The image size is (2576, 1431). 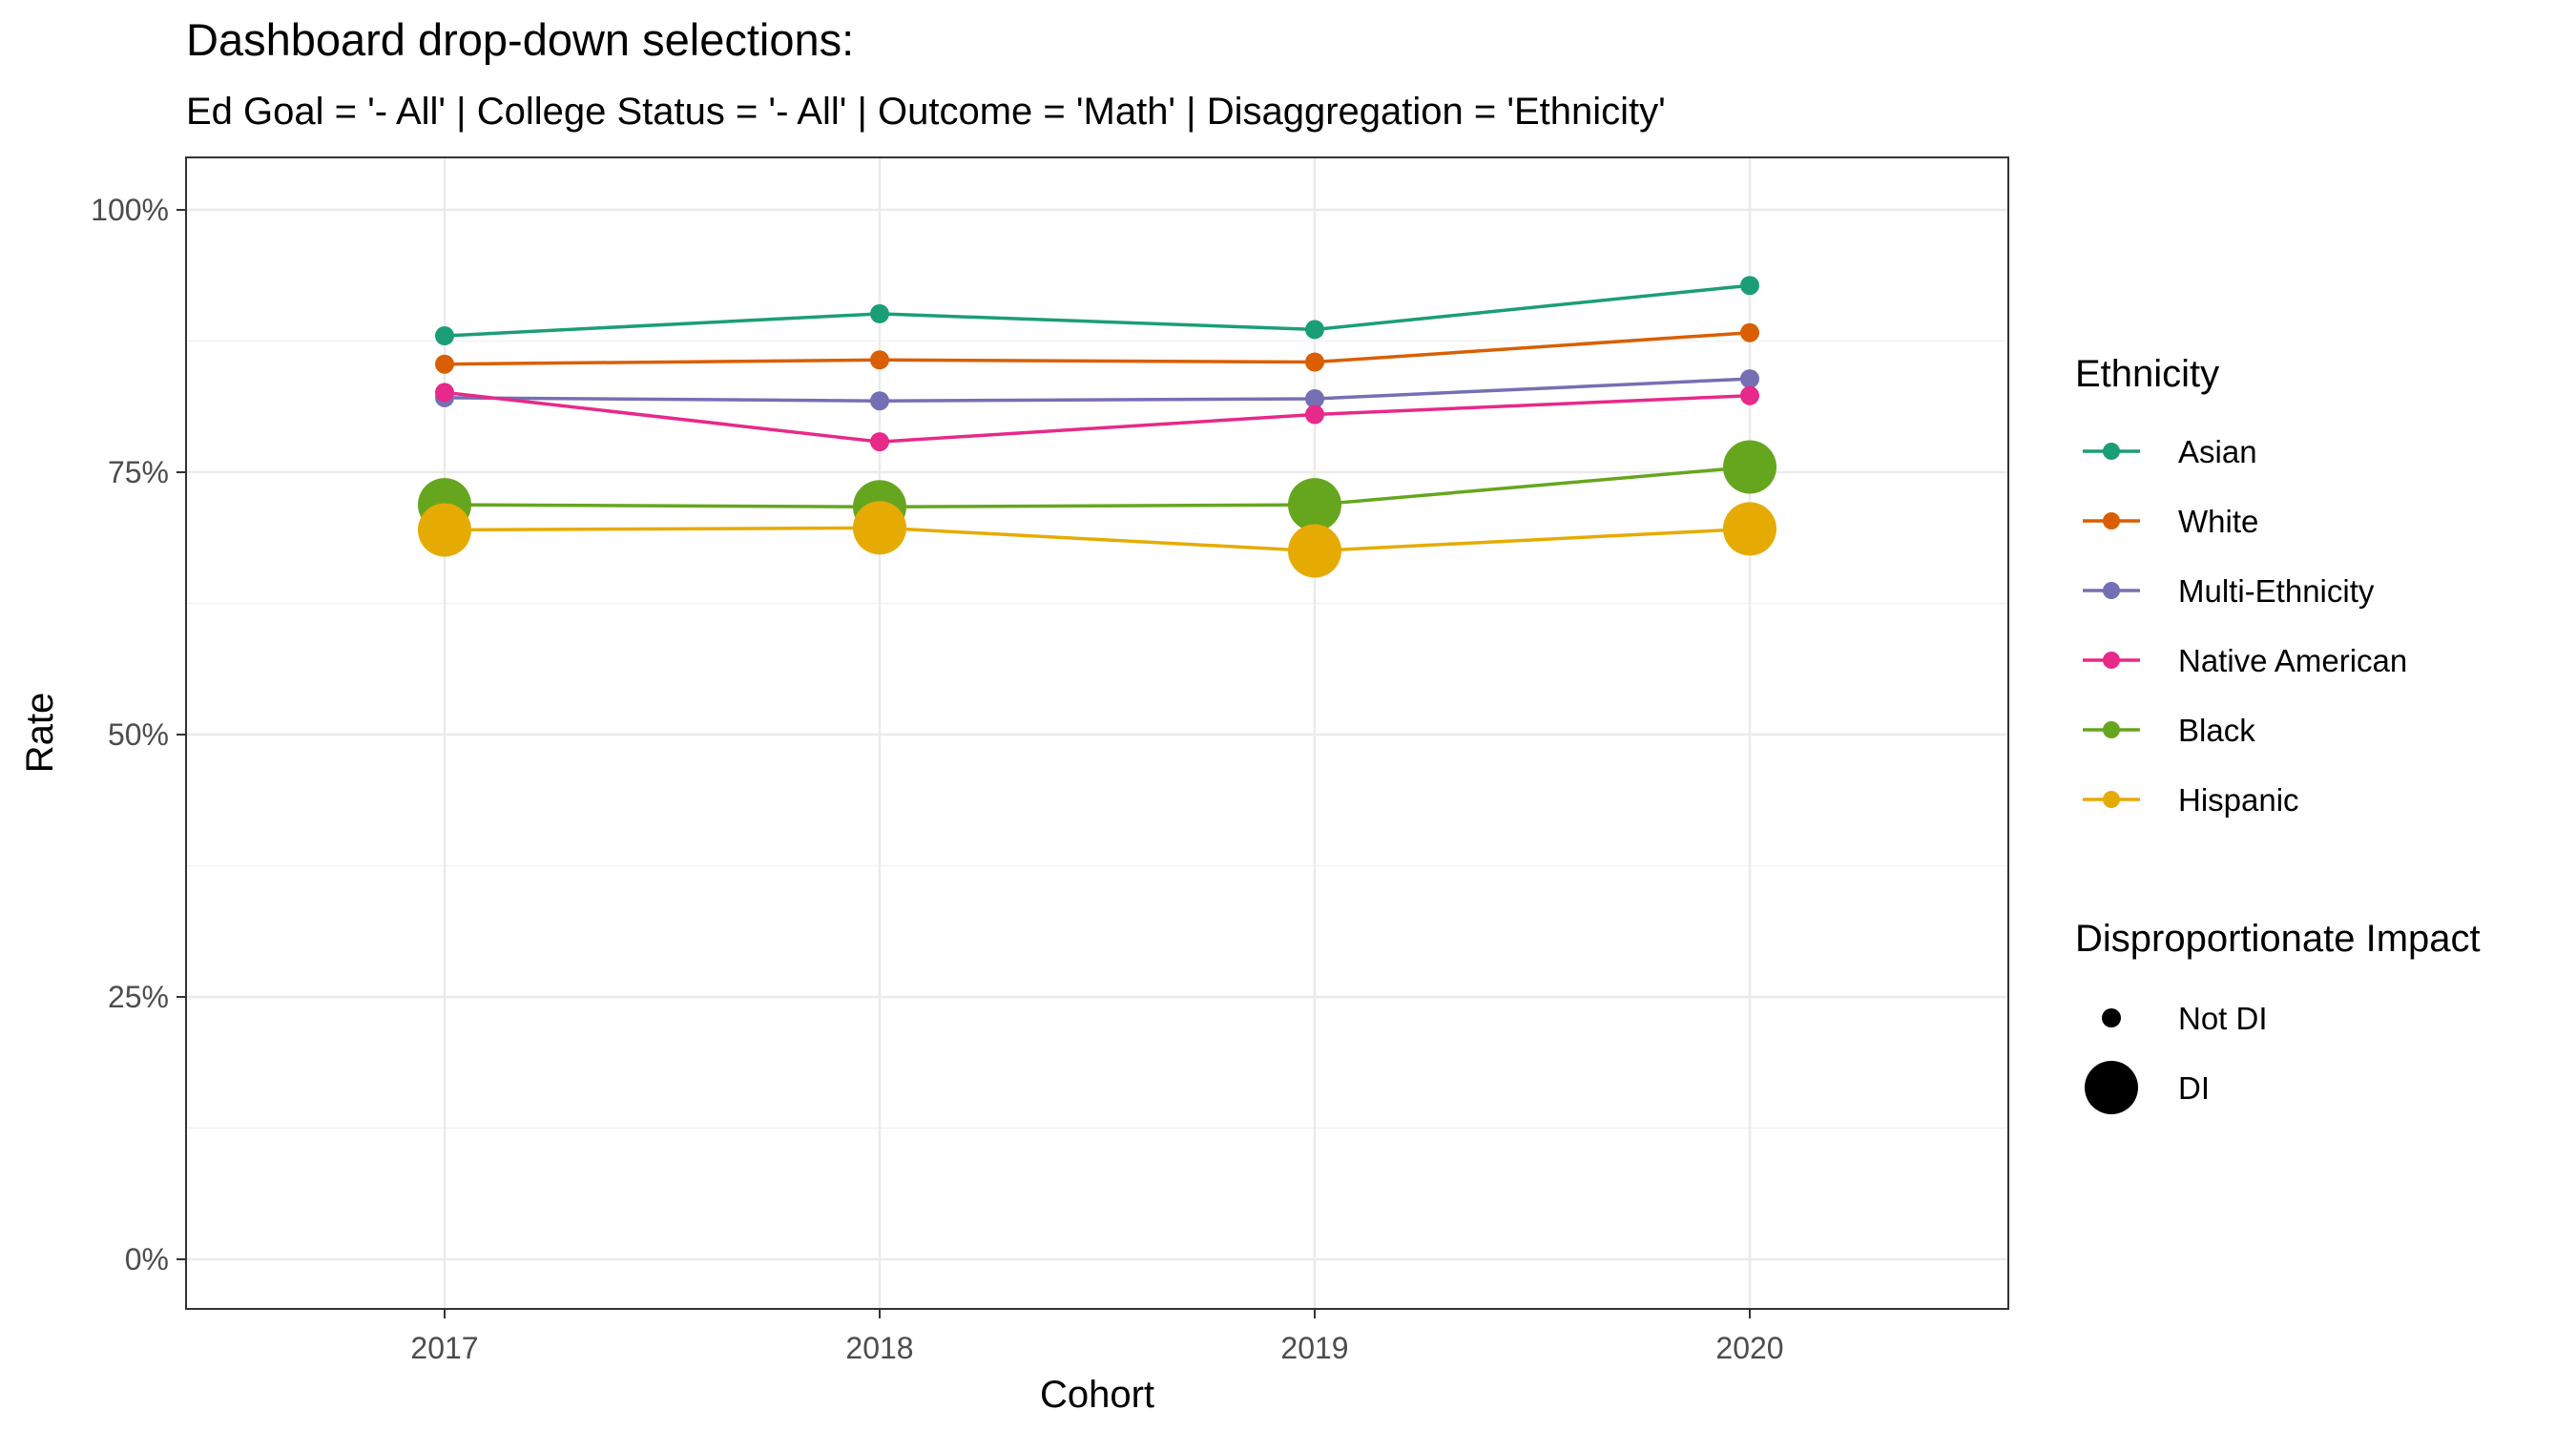 What do you see at coordinates (130, 210) in the screenshot?
I see `y-tick-label: 100%` at bounding box center [130, 210].